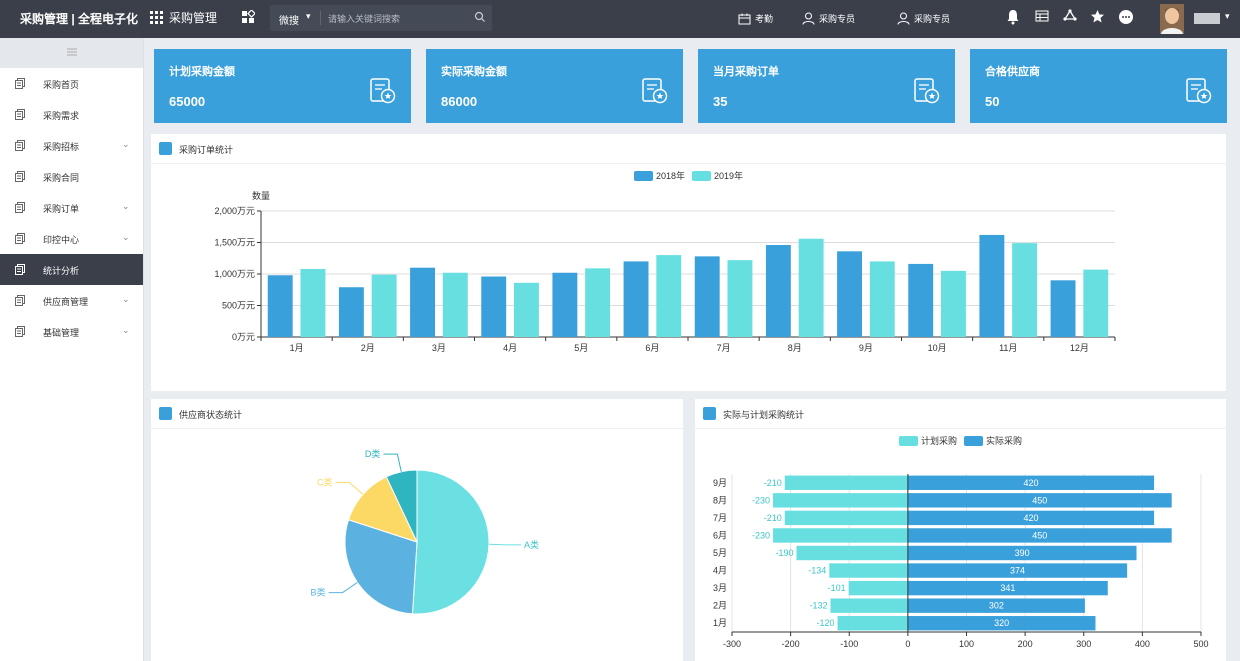 The height and width of the screenshot is (661, 1240). What do you see at coordinates (398, 19) in the screenshot?
I see `search-input` at bounding box center [398, 19].